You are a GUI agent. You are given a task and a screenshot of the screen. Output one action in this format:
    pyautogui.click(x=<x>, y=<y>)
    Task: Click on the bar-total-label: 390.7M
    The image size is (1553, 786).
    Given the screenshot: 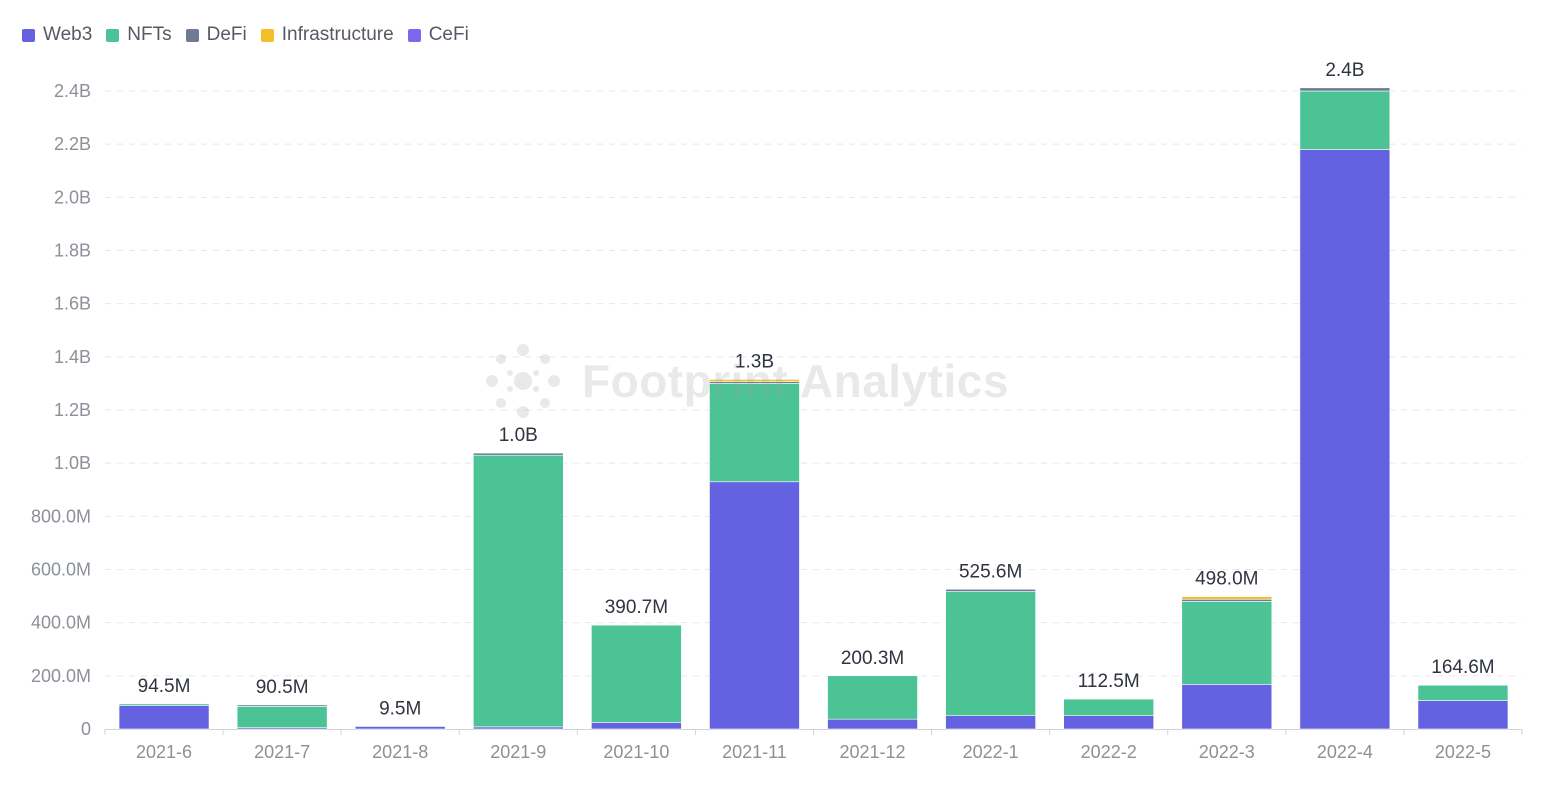 What is the action you would take?
    pyautogui.click(x=636, y=607)
    